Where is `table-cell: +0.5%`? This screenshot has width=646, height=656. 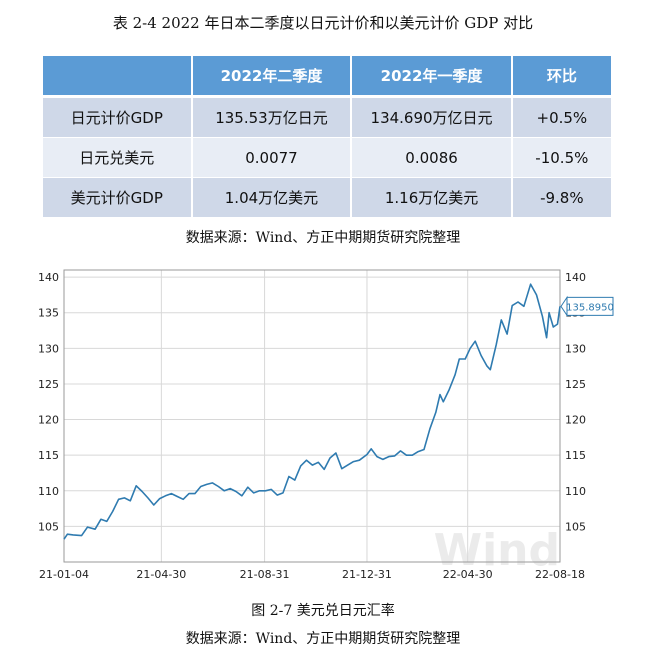 table-cell: +0.5% is located at coordinates (561, 118).